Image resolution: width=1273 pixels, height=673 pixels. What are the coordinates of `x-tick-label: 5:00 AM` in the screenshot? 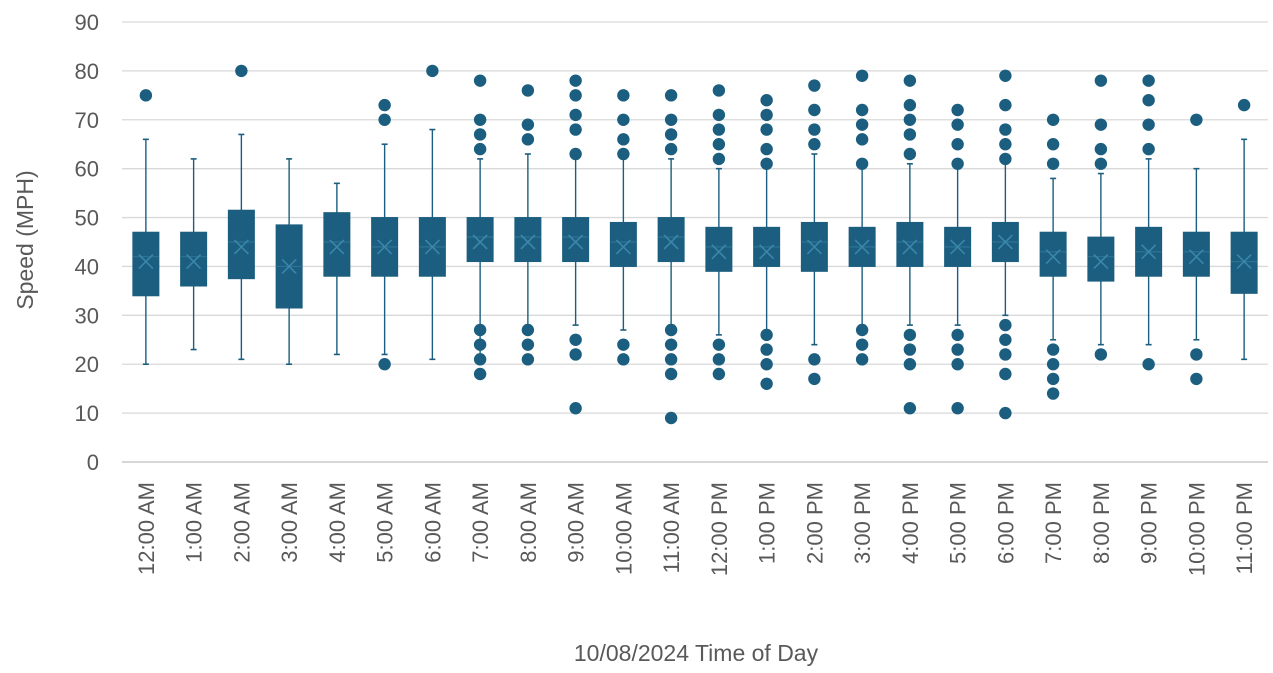 It's located at (385, 522).